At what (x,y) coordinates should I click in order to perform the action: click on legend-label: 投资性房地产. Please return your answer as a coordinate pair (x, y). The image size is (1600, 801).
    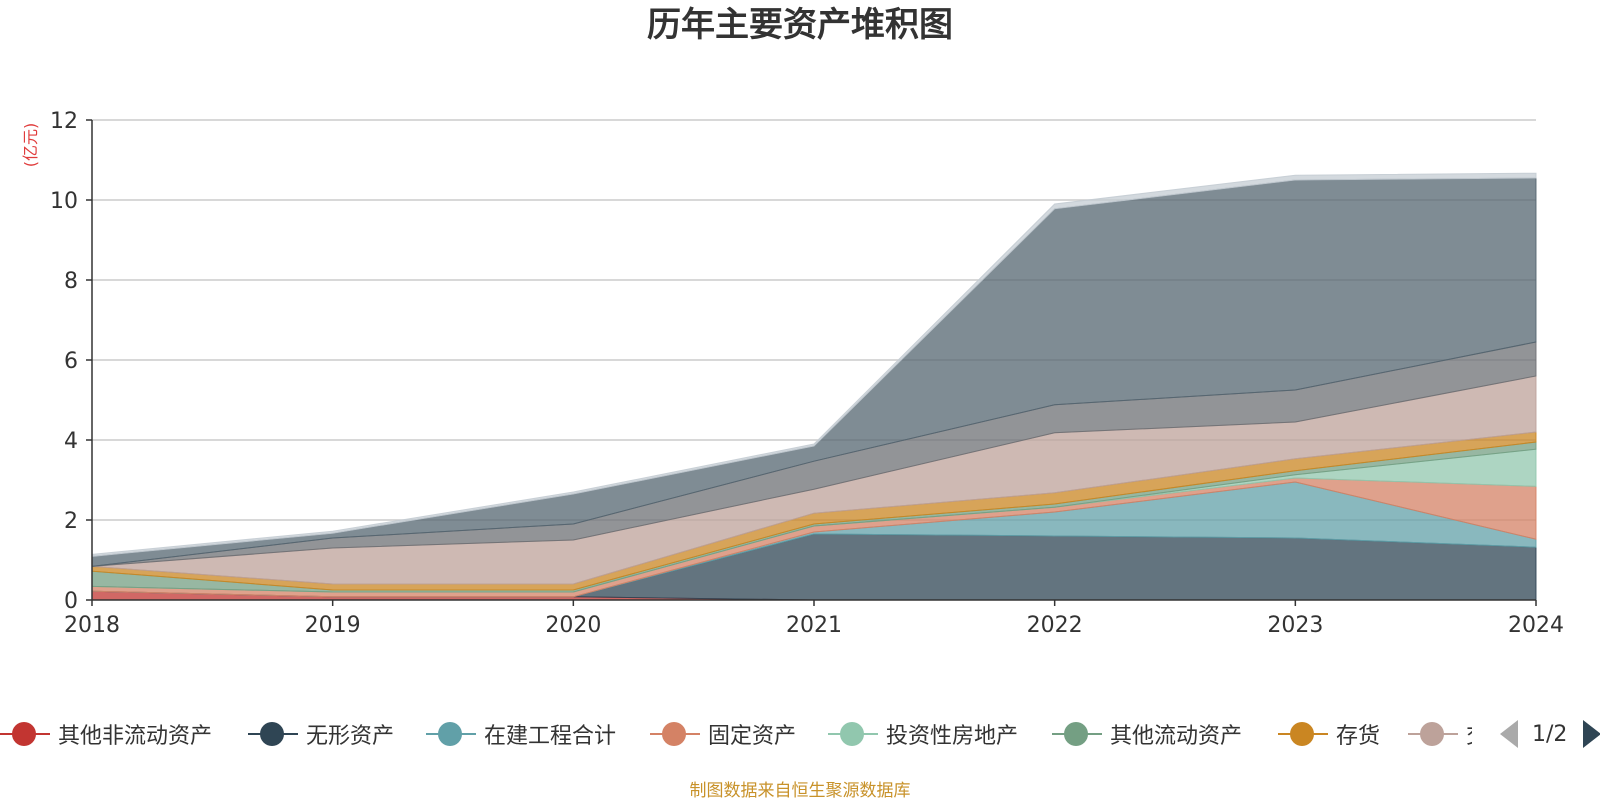
    Looking at the image, I should click on (952, 736).